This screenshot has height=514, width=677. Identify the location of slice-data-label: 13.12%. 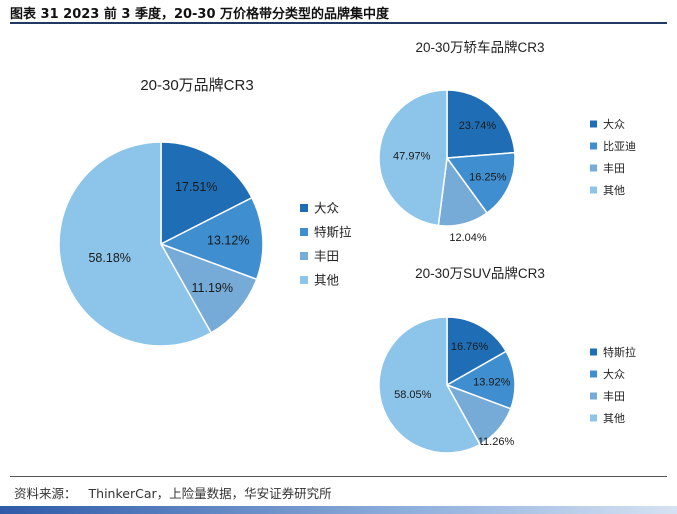
(228, 241).